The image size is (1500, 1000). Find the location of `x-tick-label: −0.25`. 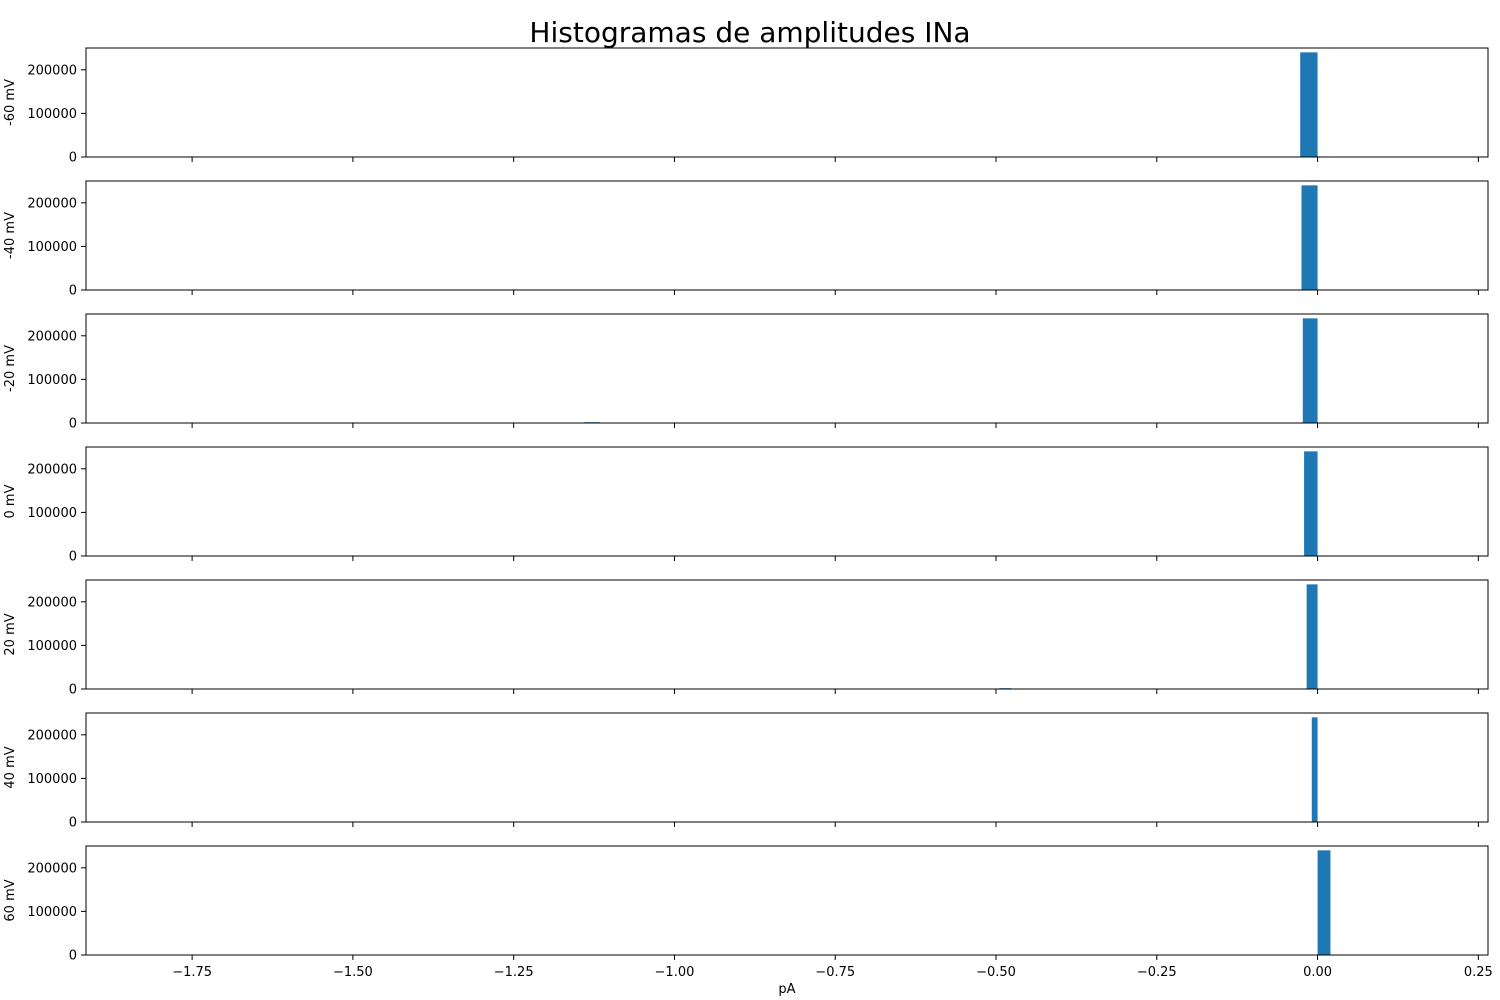

x-tick-label: −0.25 is located at coordinates (1157, 972).